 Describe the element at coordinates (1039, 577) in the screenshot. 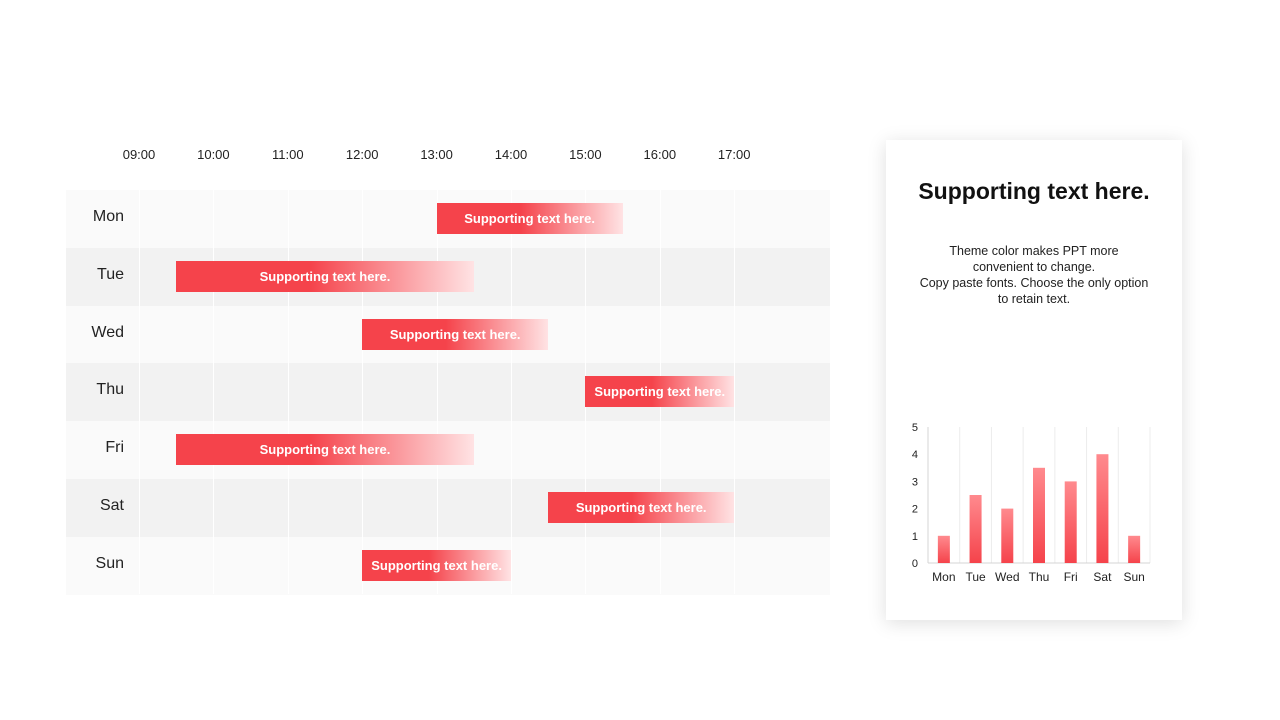

I see `chart-x-tick-label: Thu` at that location.